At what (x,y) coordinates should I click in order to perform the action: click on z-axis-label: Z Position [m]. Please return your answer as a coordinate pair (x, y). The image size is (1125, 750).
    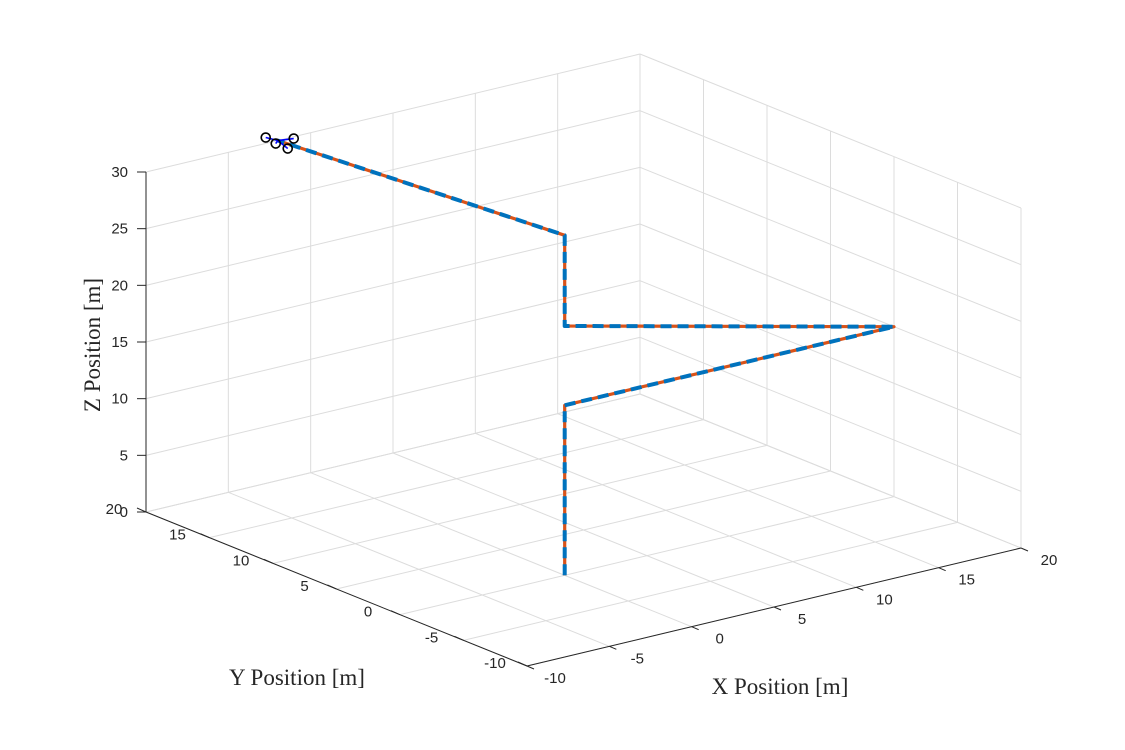
    Looking at the image, I should click on (92, 345).